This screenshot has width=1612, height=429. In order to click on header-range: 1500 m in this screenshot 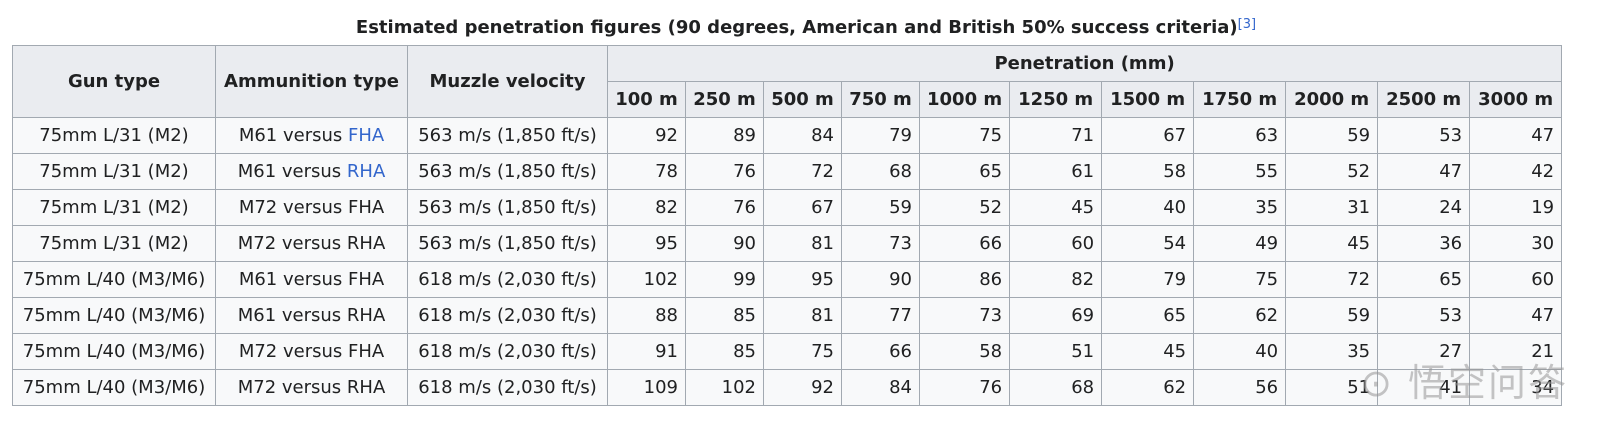, I will do `click(1148, 99)`.